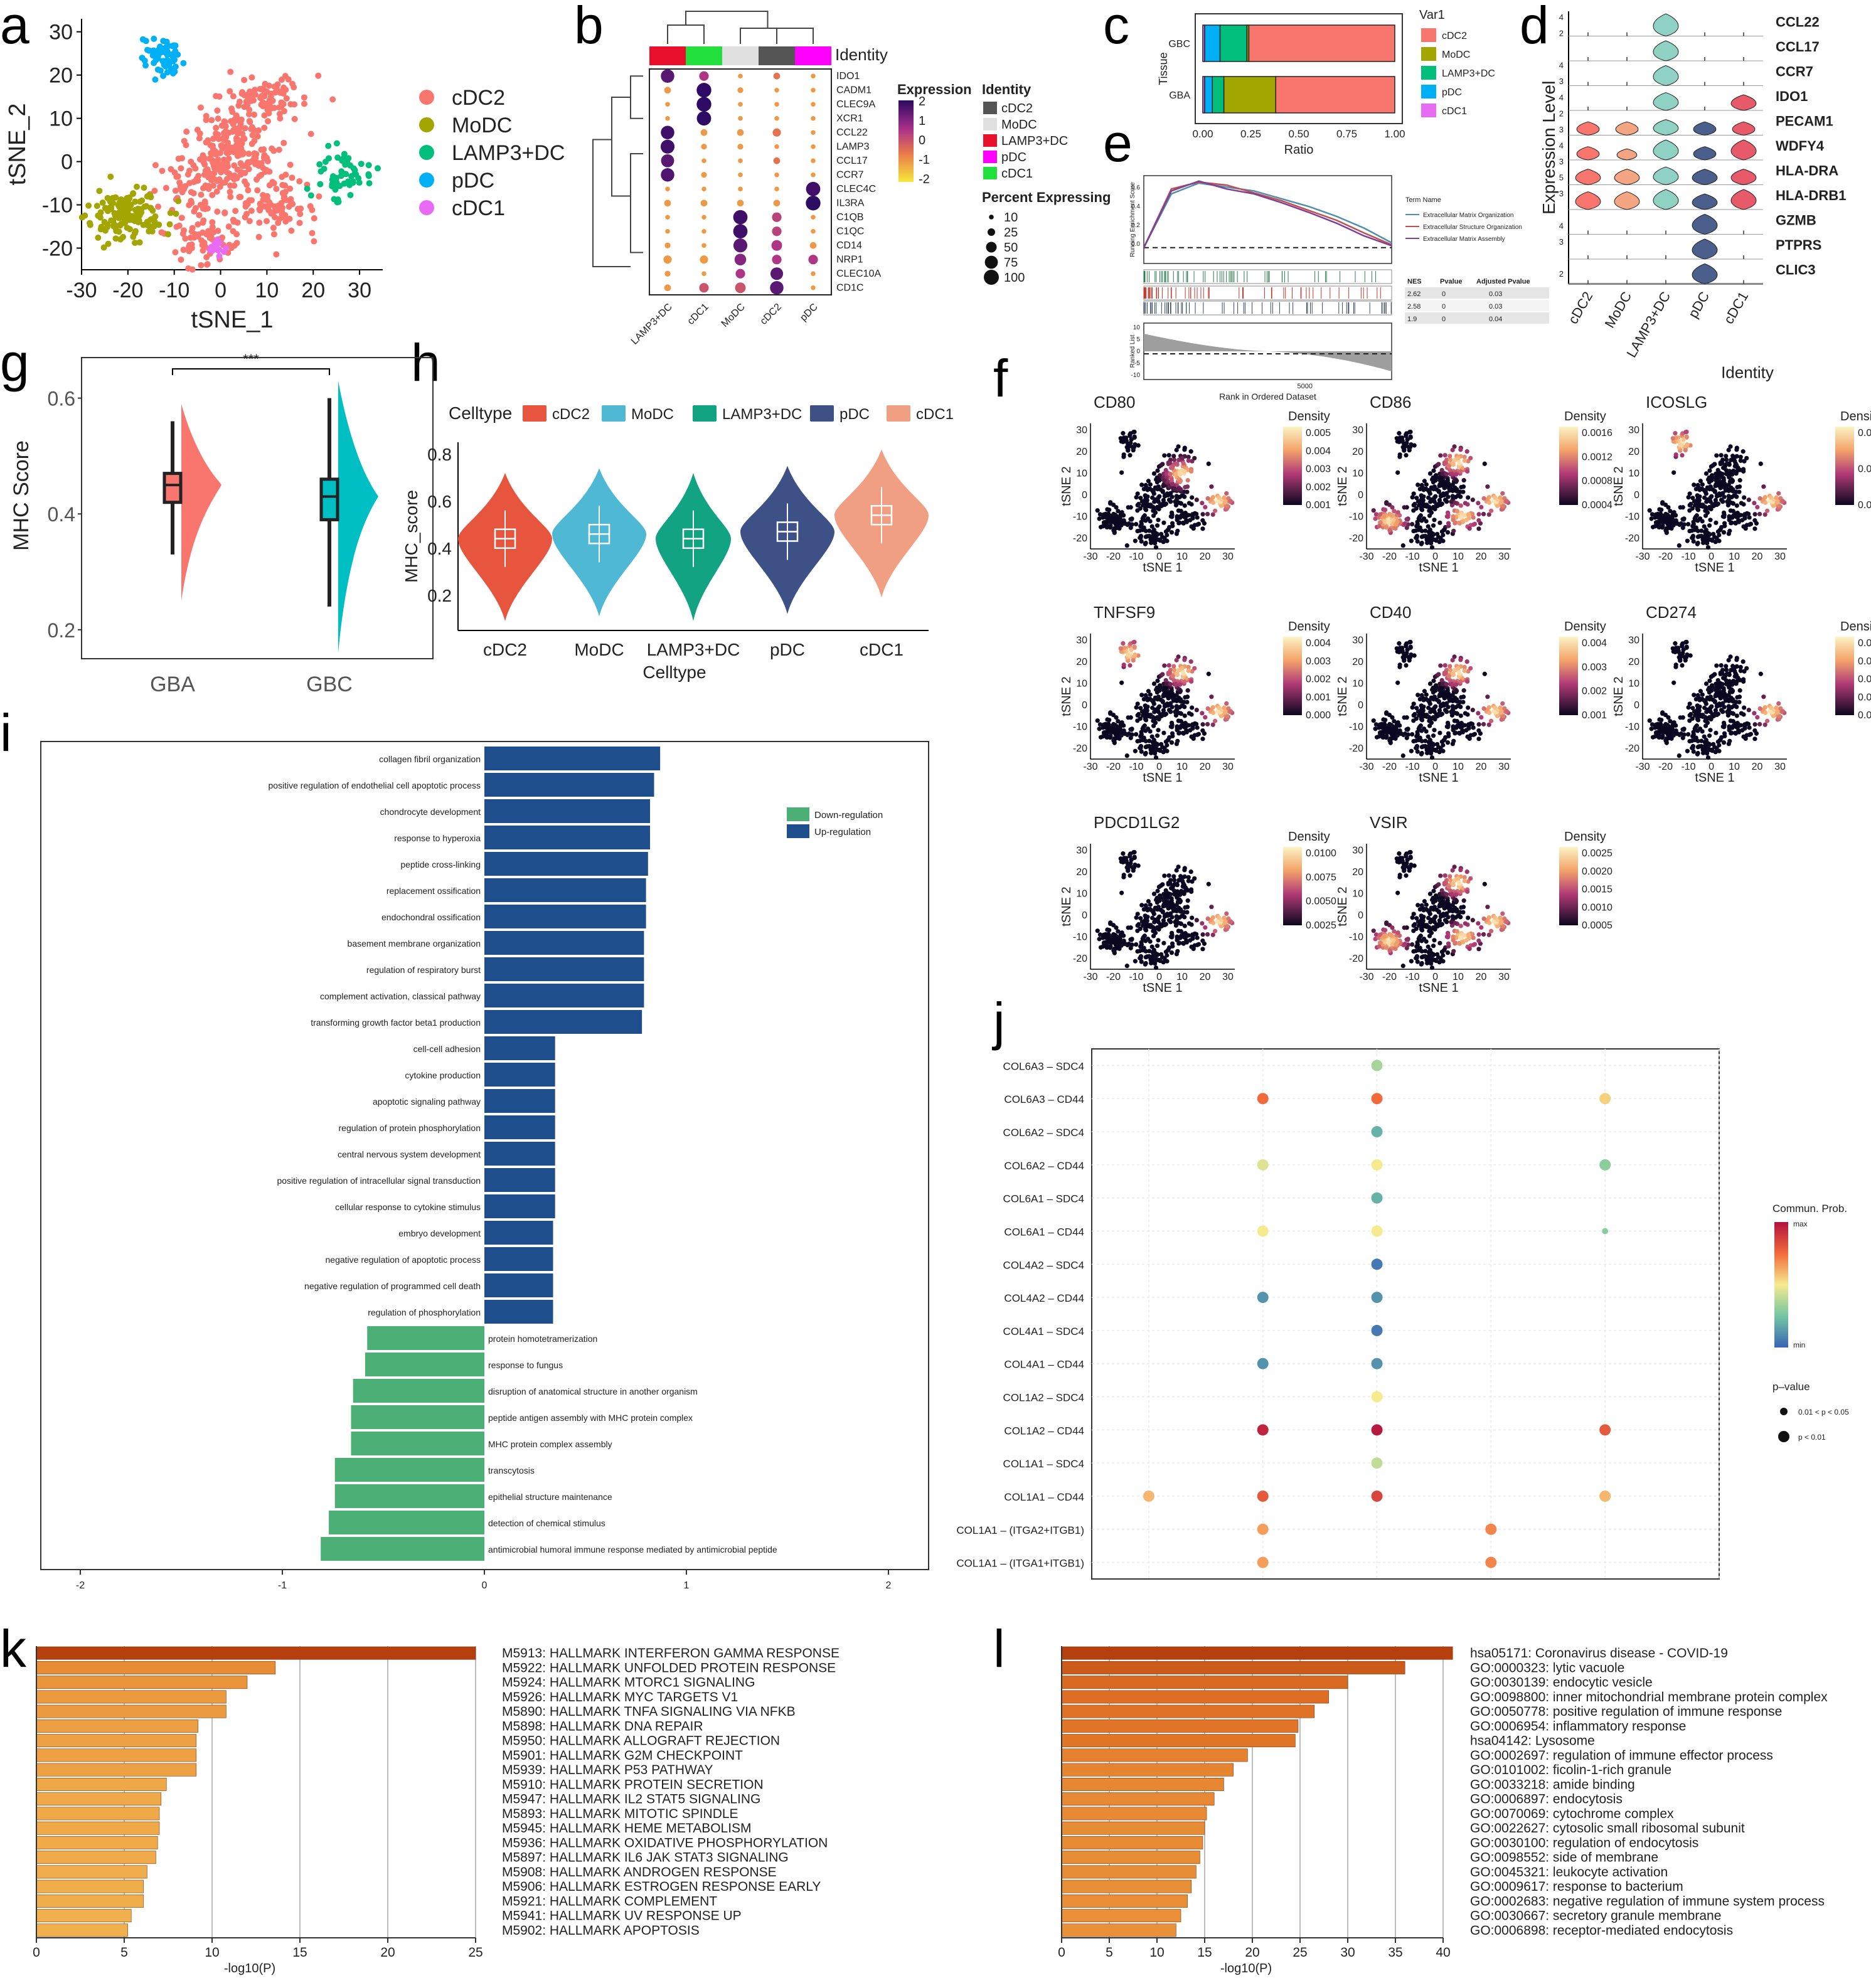  Describe the element at coordinates (589, 27) in the screenshot. I see `panel-label-b: b` at that location.